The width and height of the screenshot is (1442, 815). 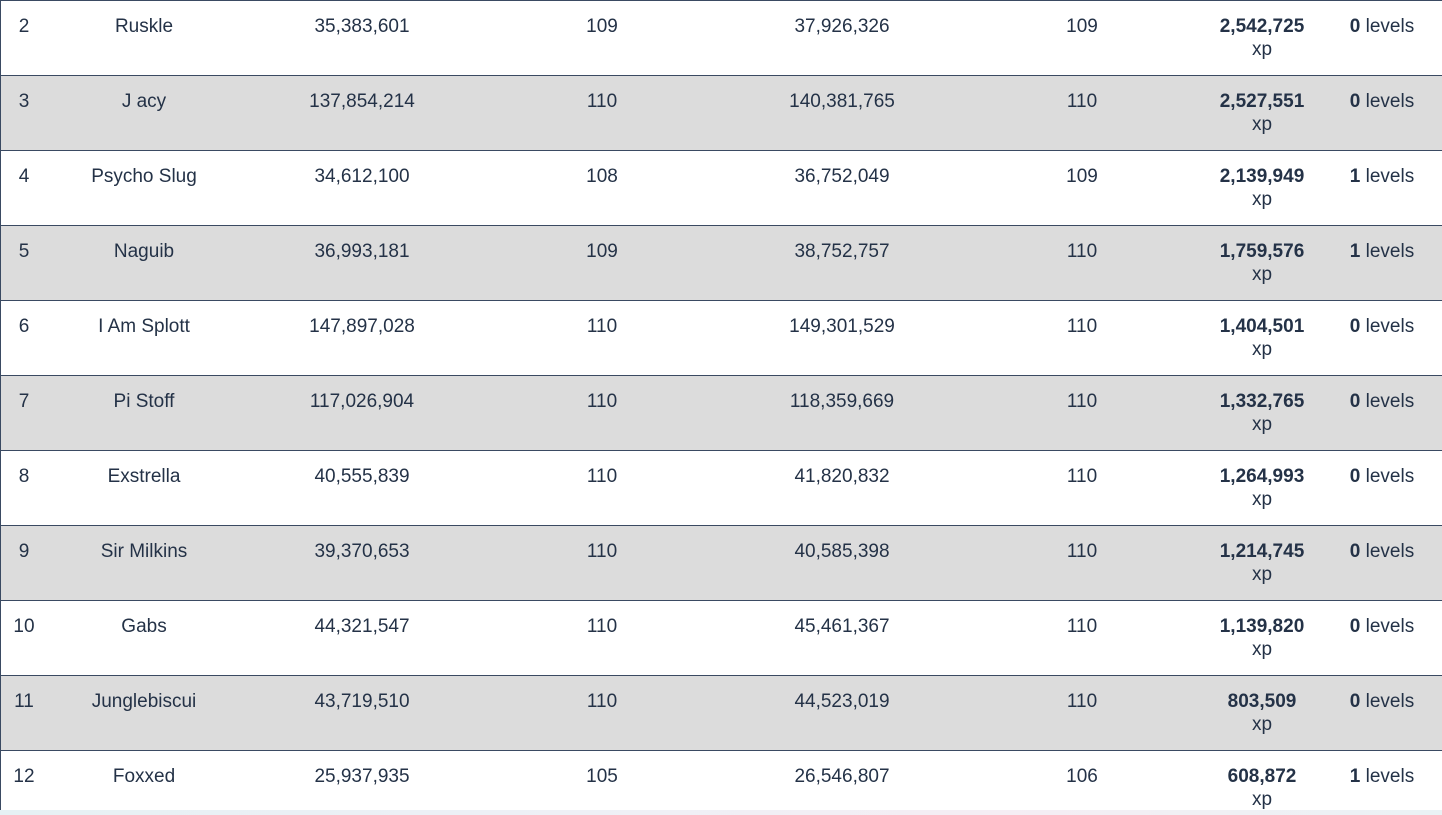 What do you see at coordinates (842, 251) in the screenshot?
I see `end-xp-cell: 38,752,757` at bounding box center [842, 251].